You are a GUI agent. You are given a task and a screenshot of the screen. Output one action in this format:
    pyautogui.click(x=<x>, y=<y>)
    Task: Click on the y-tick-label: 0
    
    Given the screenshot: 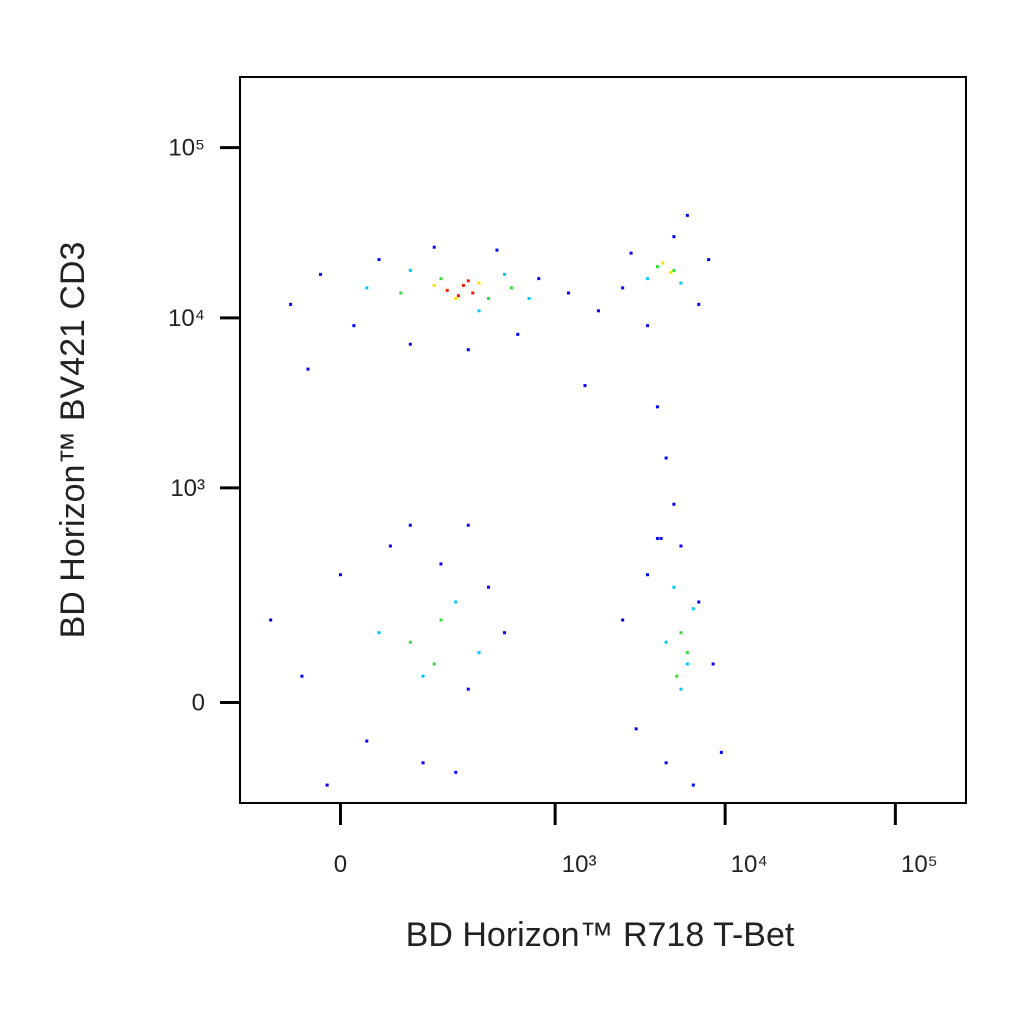 What is the action you would take?
    pyautogui.click(x=198, y=703)
    